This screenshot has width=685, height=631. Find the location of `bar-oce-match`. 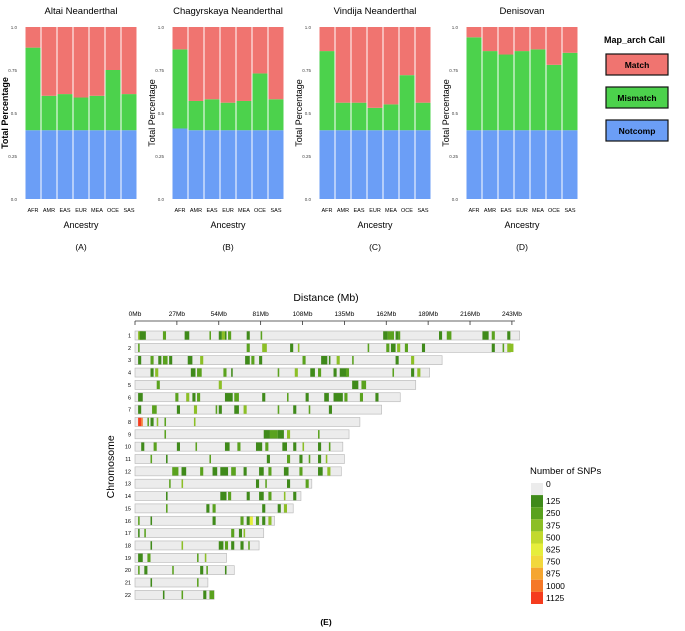

bar-oce-match is located at coordinates (554, 46).